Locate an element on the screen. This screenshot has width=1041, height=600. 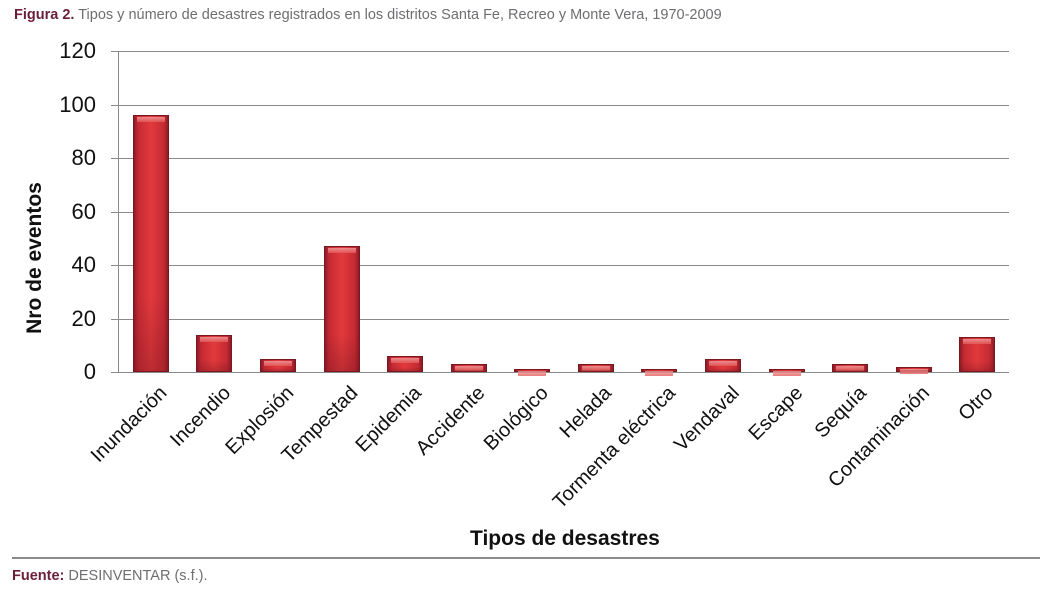
bar-helada is located at coordinates (595, 367).